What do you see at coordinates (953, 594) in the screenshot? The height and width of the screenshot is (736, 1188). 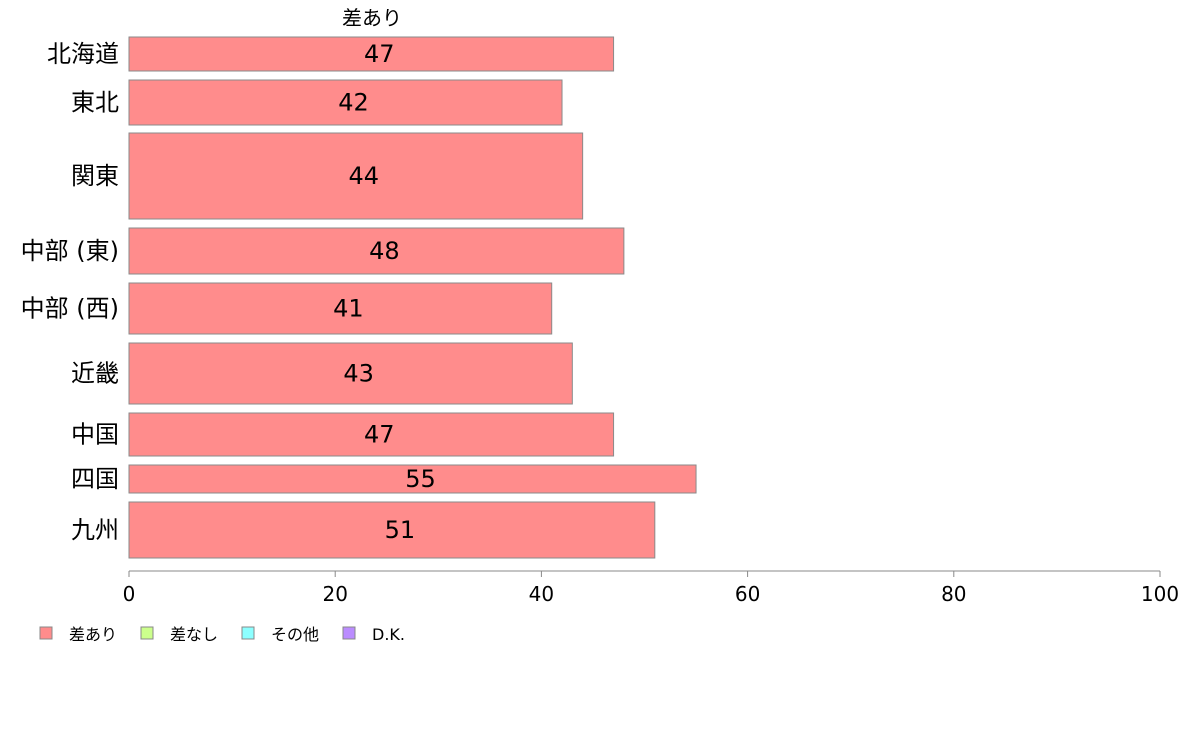 I see `x-tick-label: 80` at bounding box center [953, 594].